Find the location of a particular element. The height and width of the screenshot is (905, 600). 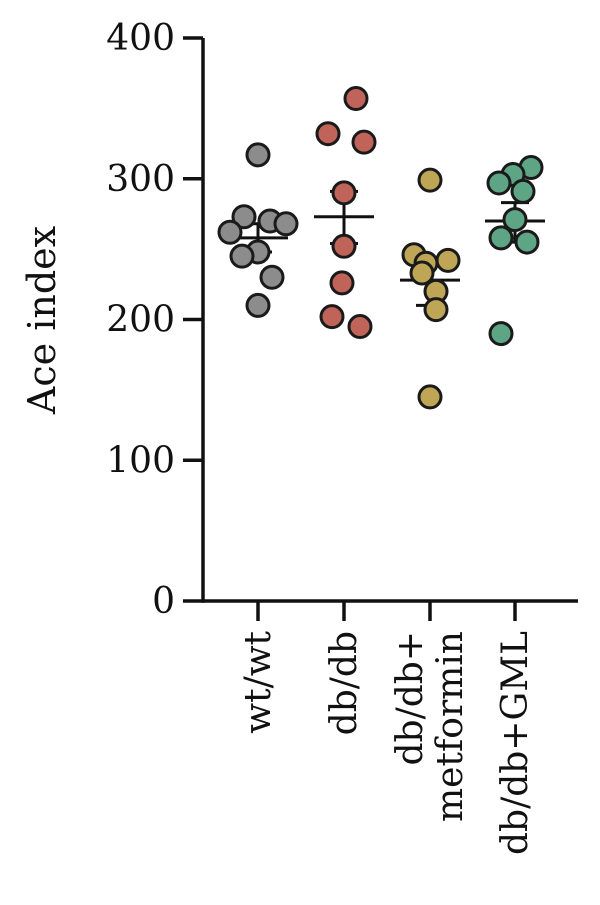

y-tick-label: 300 is located at coordinates (140, 179).